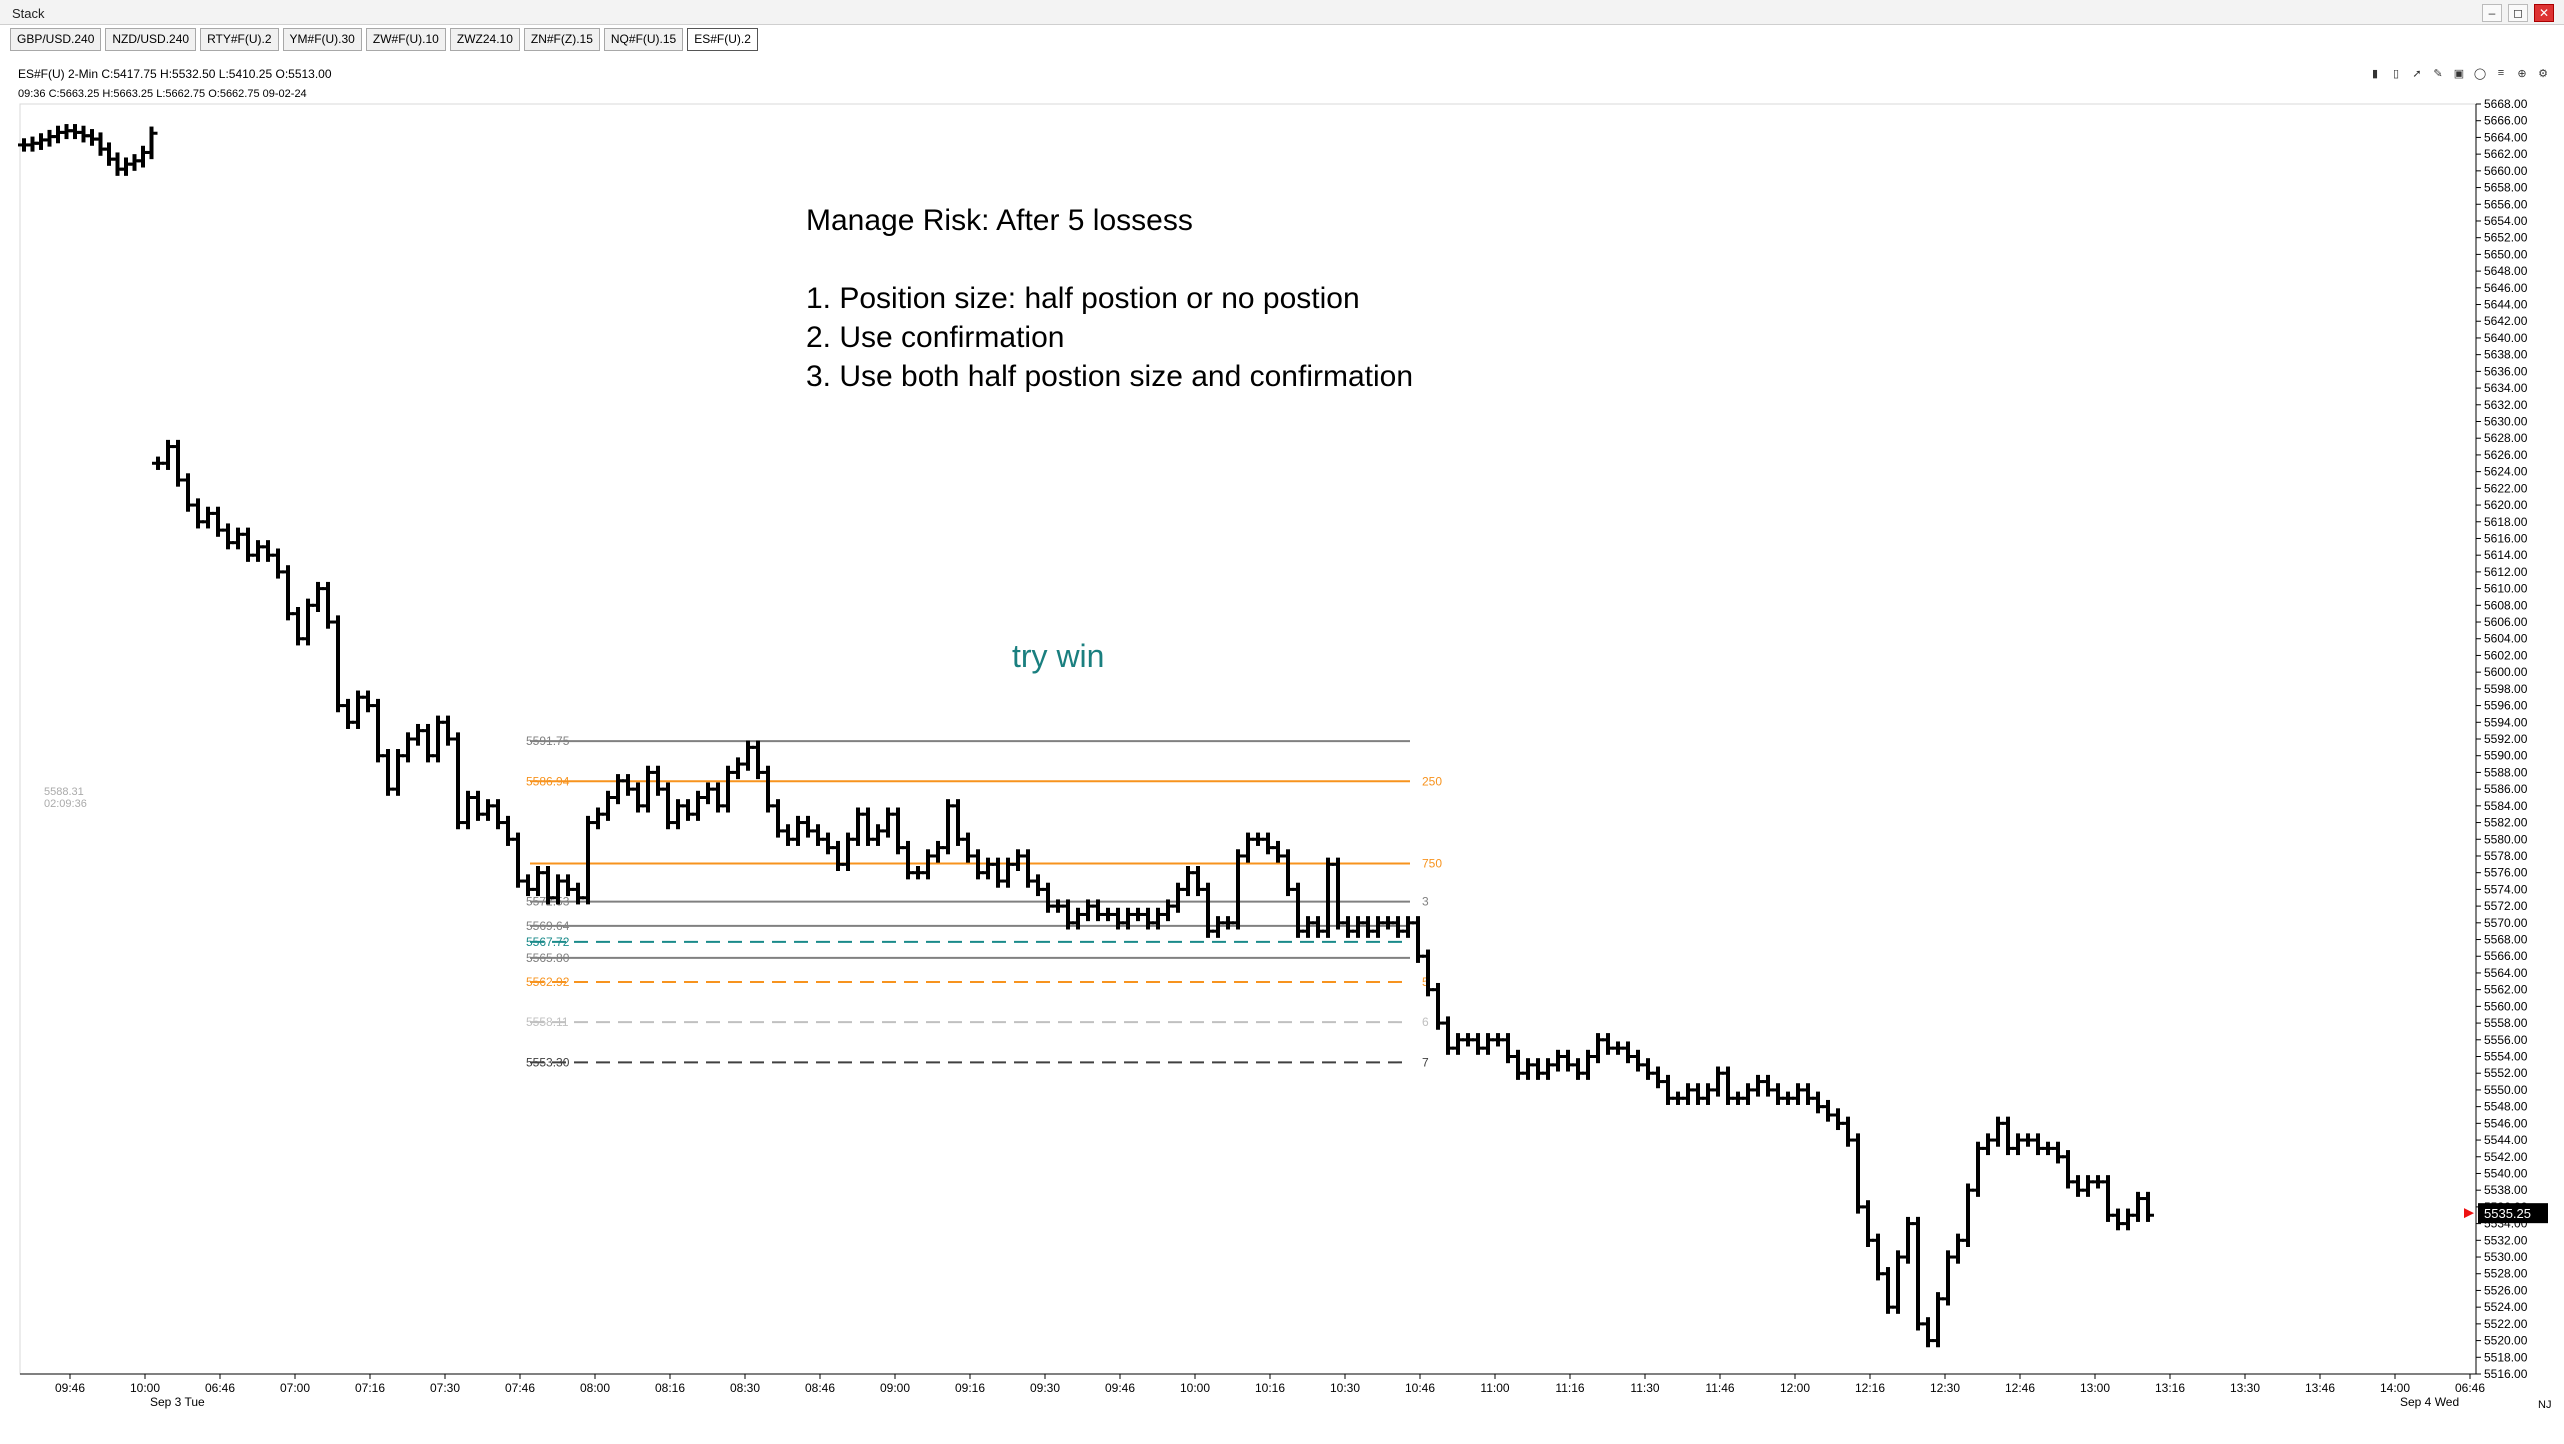 This screenshot has width=2564, height=1444. What do you see at coordinates (1945, 1388) in the screenshot?
I see `time-tick-label: 12:30` at bounding box center [1945, 1388].